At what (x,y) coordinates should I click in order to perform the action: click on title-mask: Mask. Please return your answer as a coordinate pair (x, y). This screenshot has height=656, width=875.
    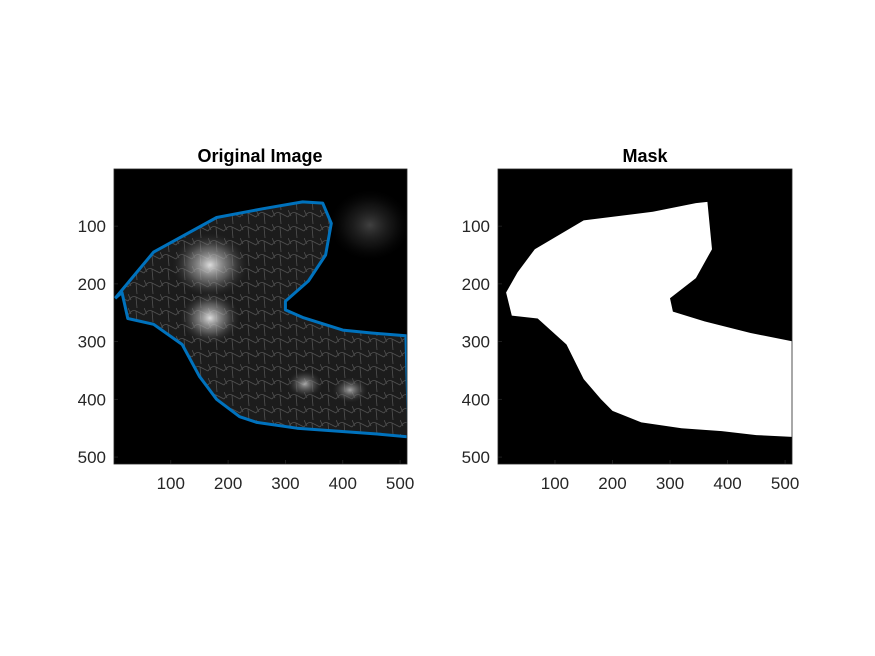
    Looking at the image, I should click on (645, 156).